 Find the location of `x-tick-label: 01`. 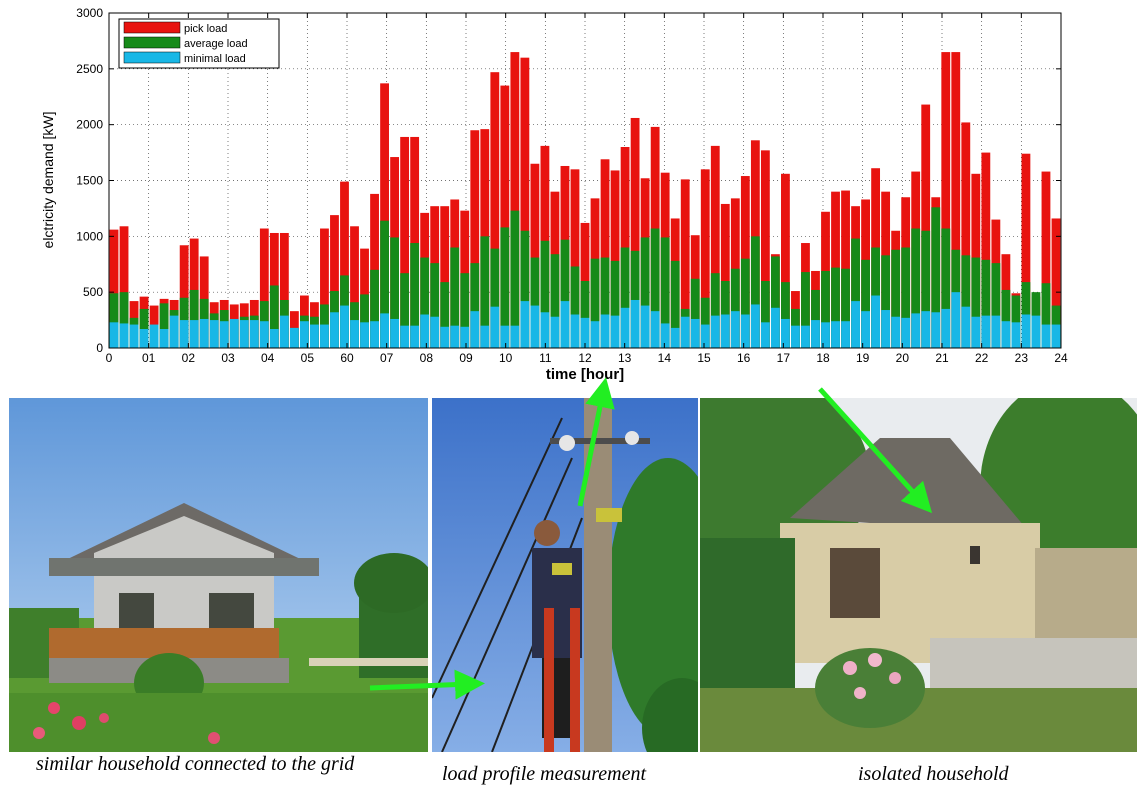

x-tick-label: 01 is located at coordinates (149, 358).